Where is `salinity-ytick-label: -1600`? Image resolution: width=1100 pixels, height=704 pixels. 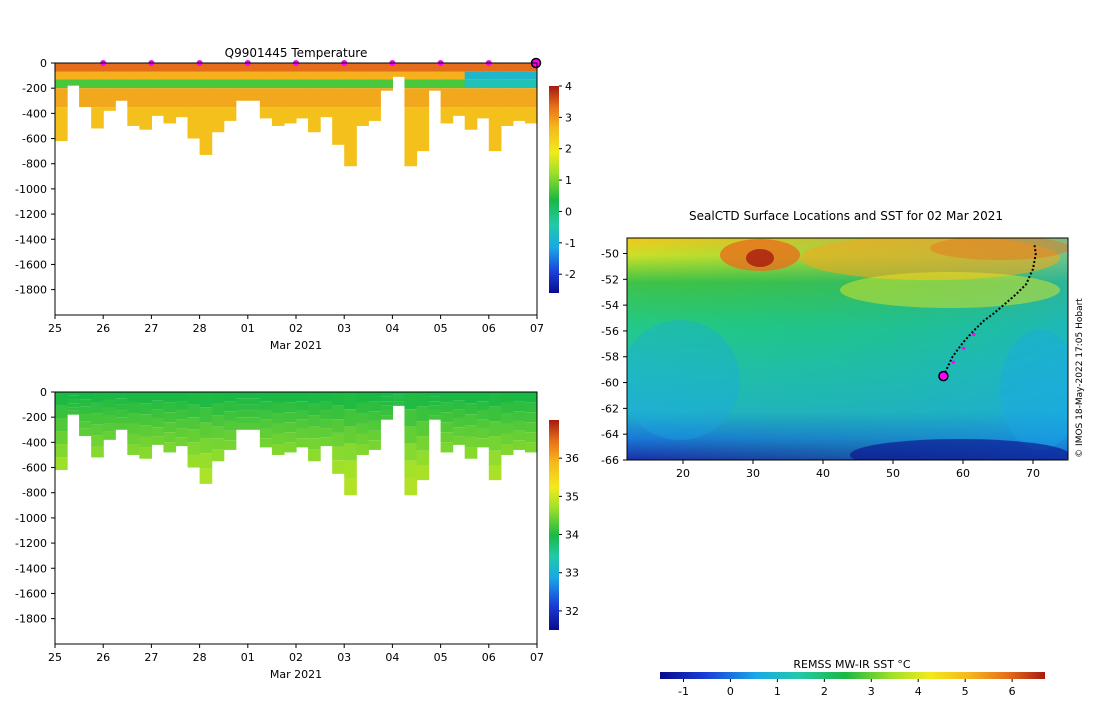
salinity-ytick-label: -1600 is located at coordinates (31, 593).